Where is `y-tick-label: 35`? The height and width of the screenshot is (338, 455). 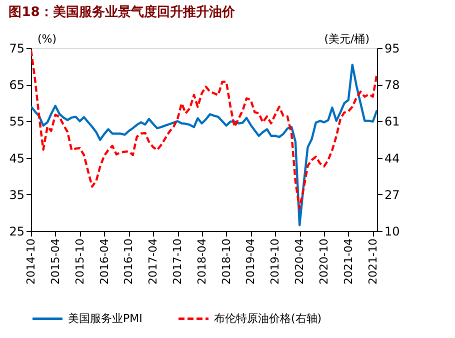 y-tick-label: 35 is located at coordinates (16, 195).